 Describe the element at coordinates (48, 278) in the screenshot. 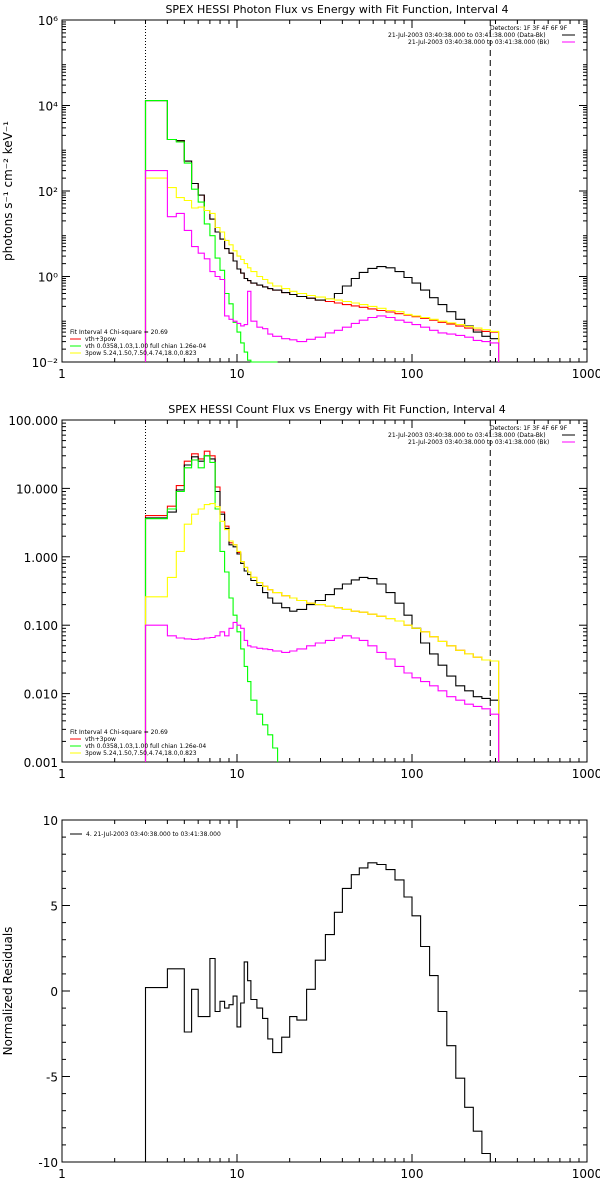

I see `y-tick-label: 10⁰` at that location.